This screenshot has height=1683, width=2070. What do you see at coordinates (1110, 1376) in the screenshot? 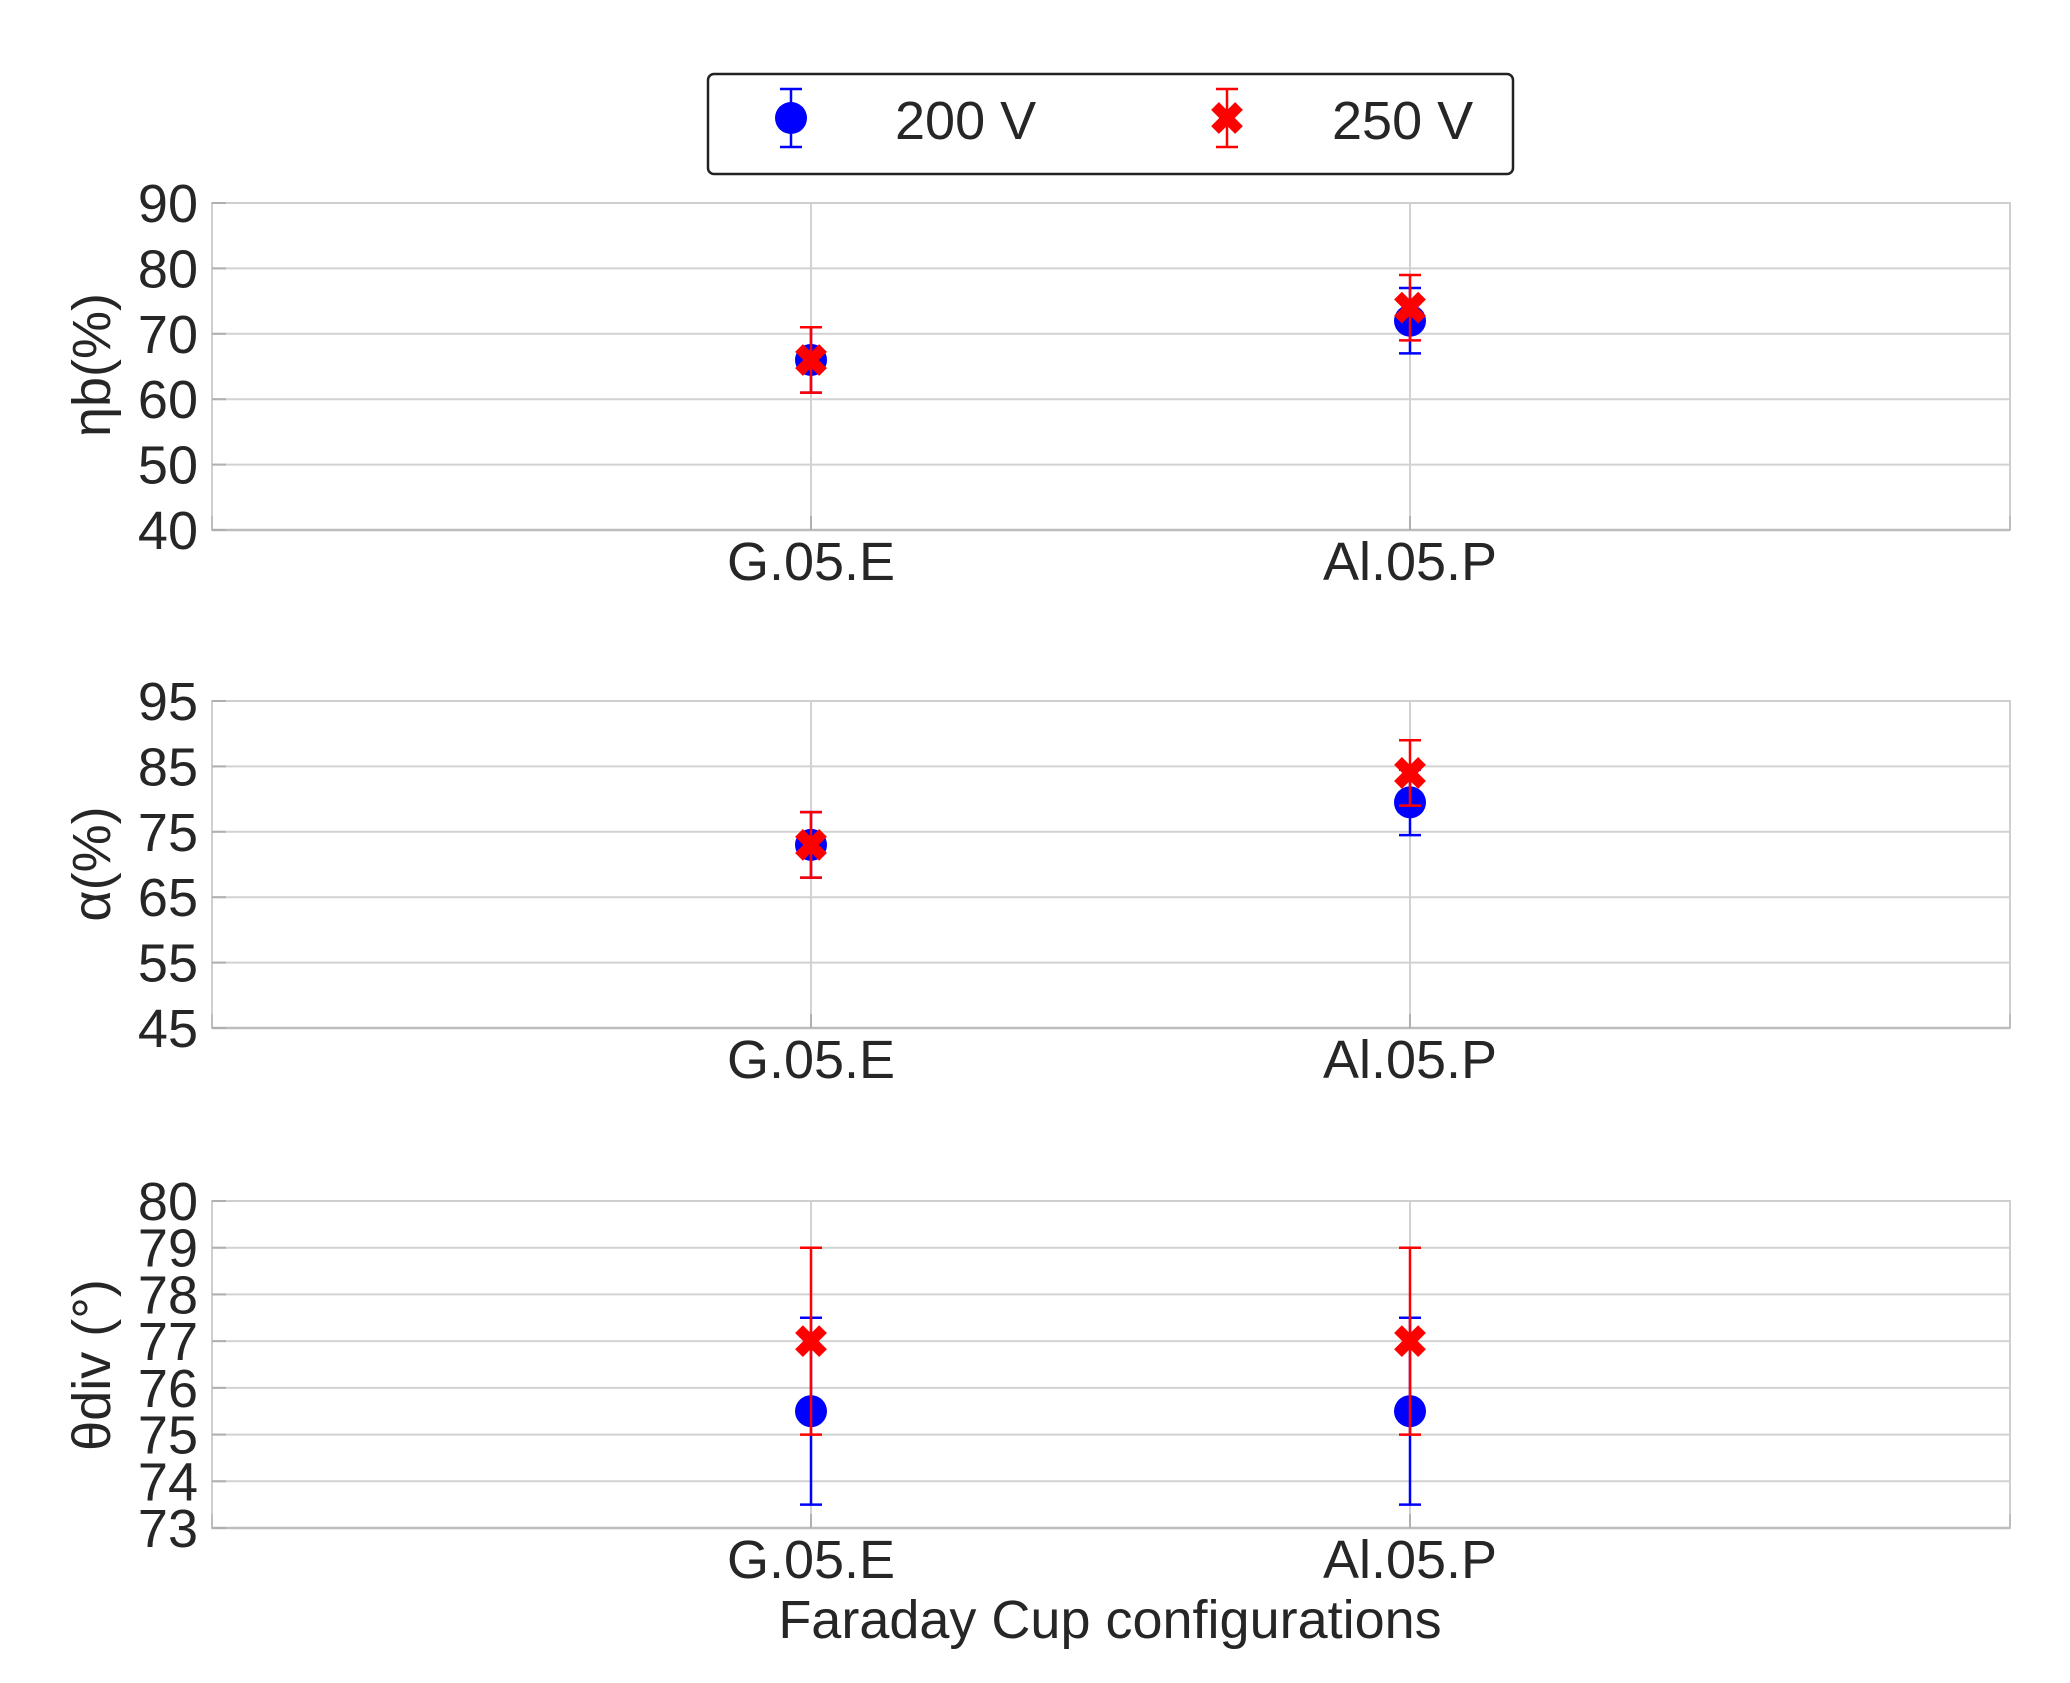
I see `panel-divergence-marks` at bounding box center [1110, 1376].